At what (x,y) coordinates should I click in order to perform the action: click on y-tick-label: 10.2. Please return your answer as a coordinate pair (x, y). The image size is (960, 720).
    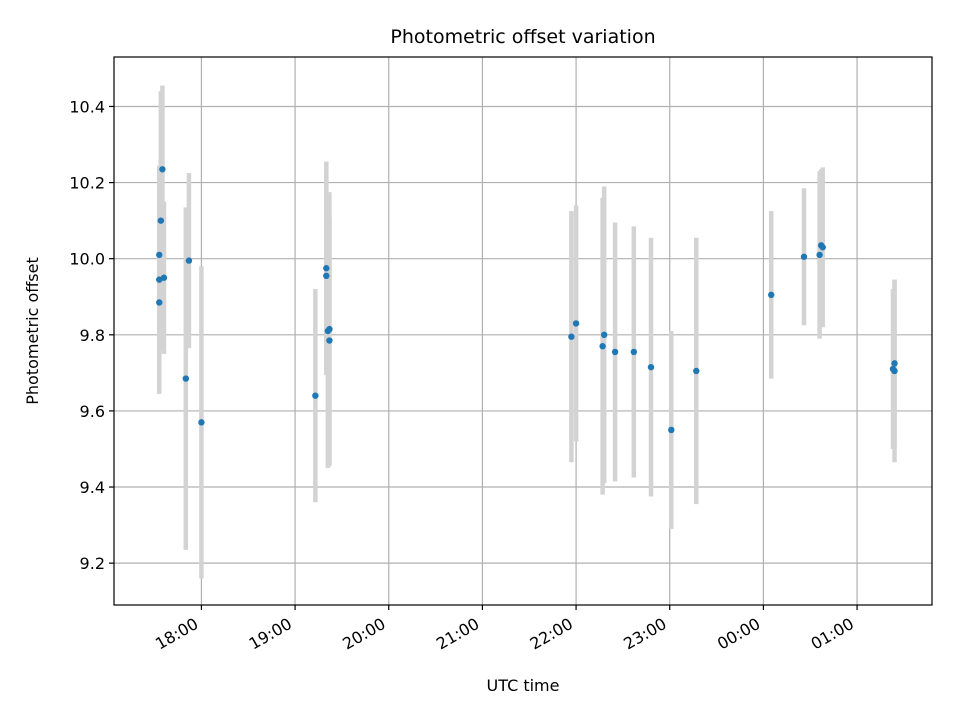
    Looking at the image, I should click on (87, 183).